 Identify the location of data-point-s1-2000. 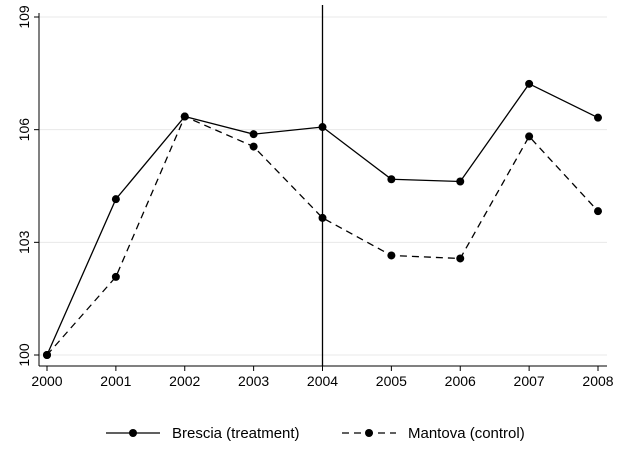
(47, 355).